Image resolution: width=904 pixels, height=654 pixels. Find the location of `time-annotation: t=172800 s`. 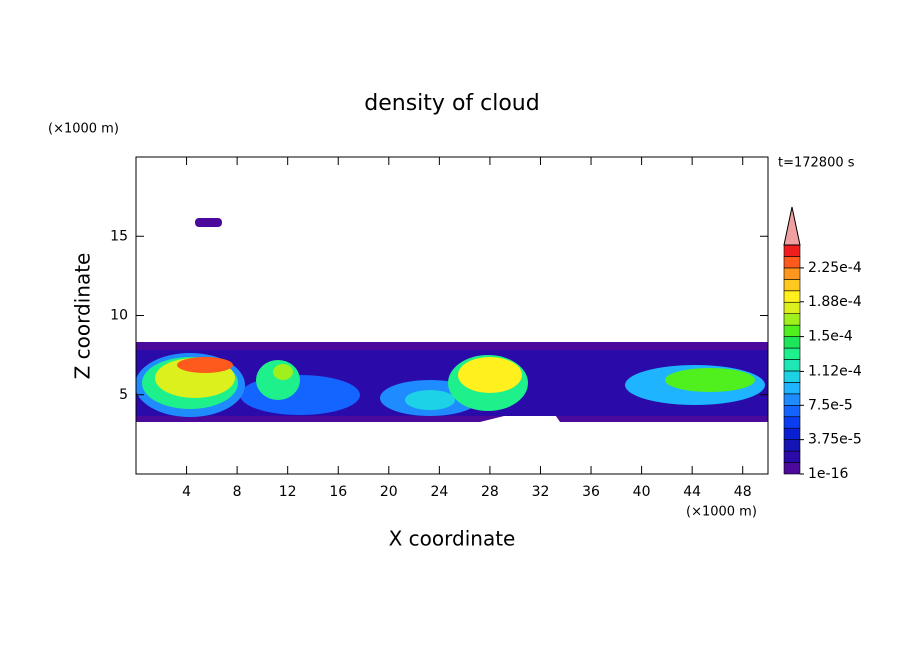

time-annotation: t=172800 s is located at coordinates (816, 163).